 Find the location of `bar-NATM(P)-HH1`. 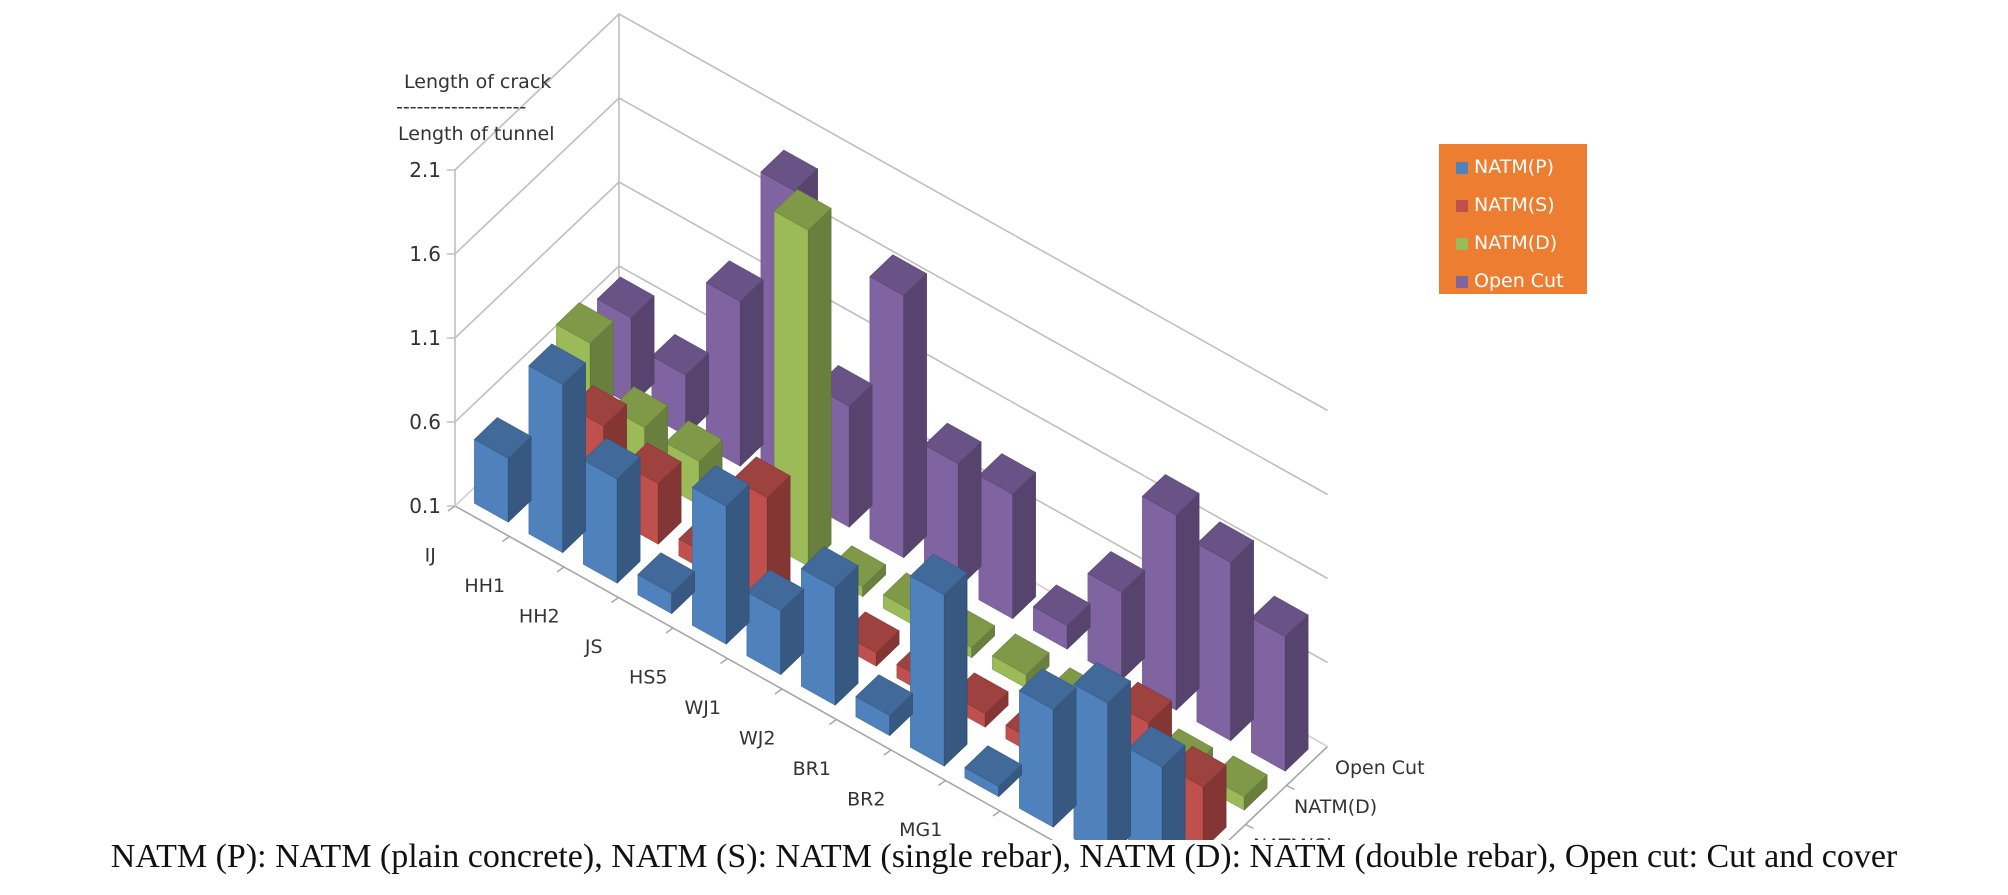

bar-NATM(P)-HH1 is located at coordinates (557, 448).